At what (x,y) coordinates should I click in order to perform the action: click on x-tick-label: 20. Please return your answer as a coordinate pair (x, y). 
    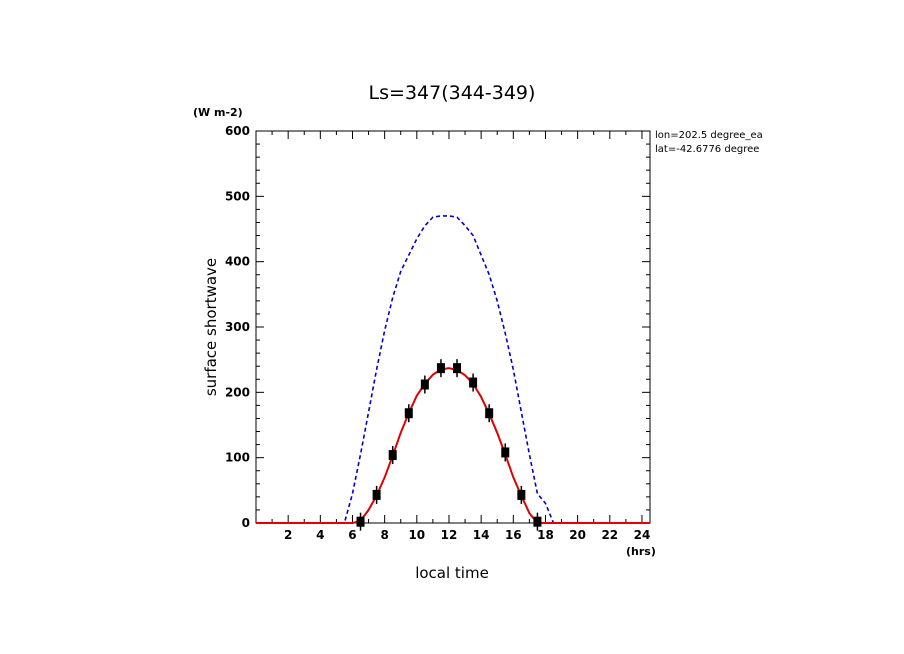
    Looking at the image, I should click on (577, 535).